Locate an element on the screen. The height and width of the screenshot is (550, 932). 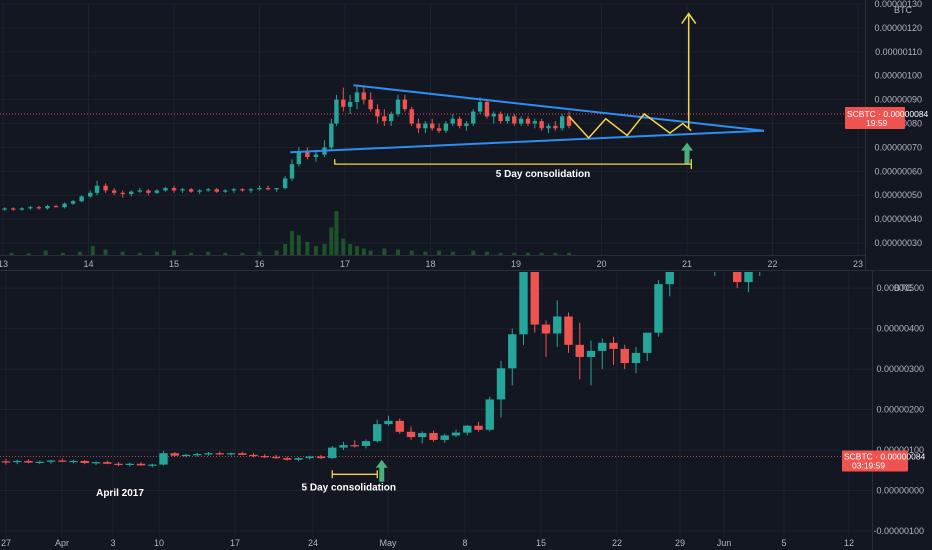
price-tag-countdown: 03:19:59 is located at coordinates (868, 465).